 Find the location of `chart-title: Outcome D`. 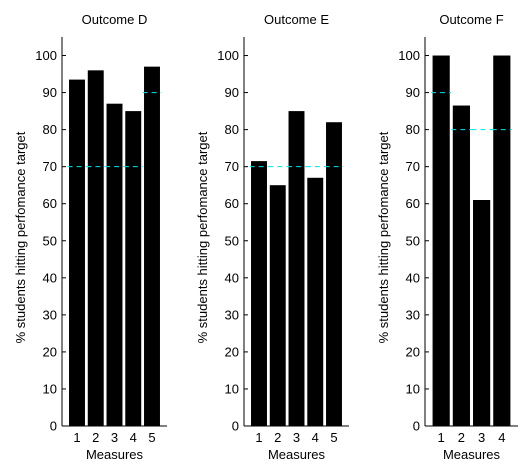

chart-title: Outcome D is located at coordinates (115, 19).